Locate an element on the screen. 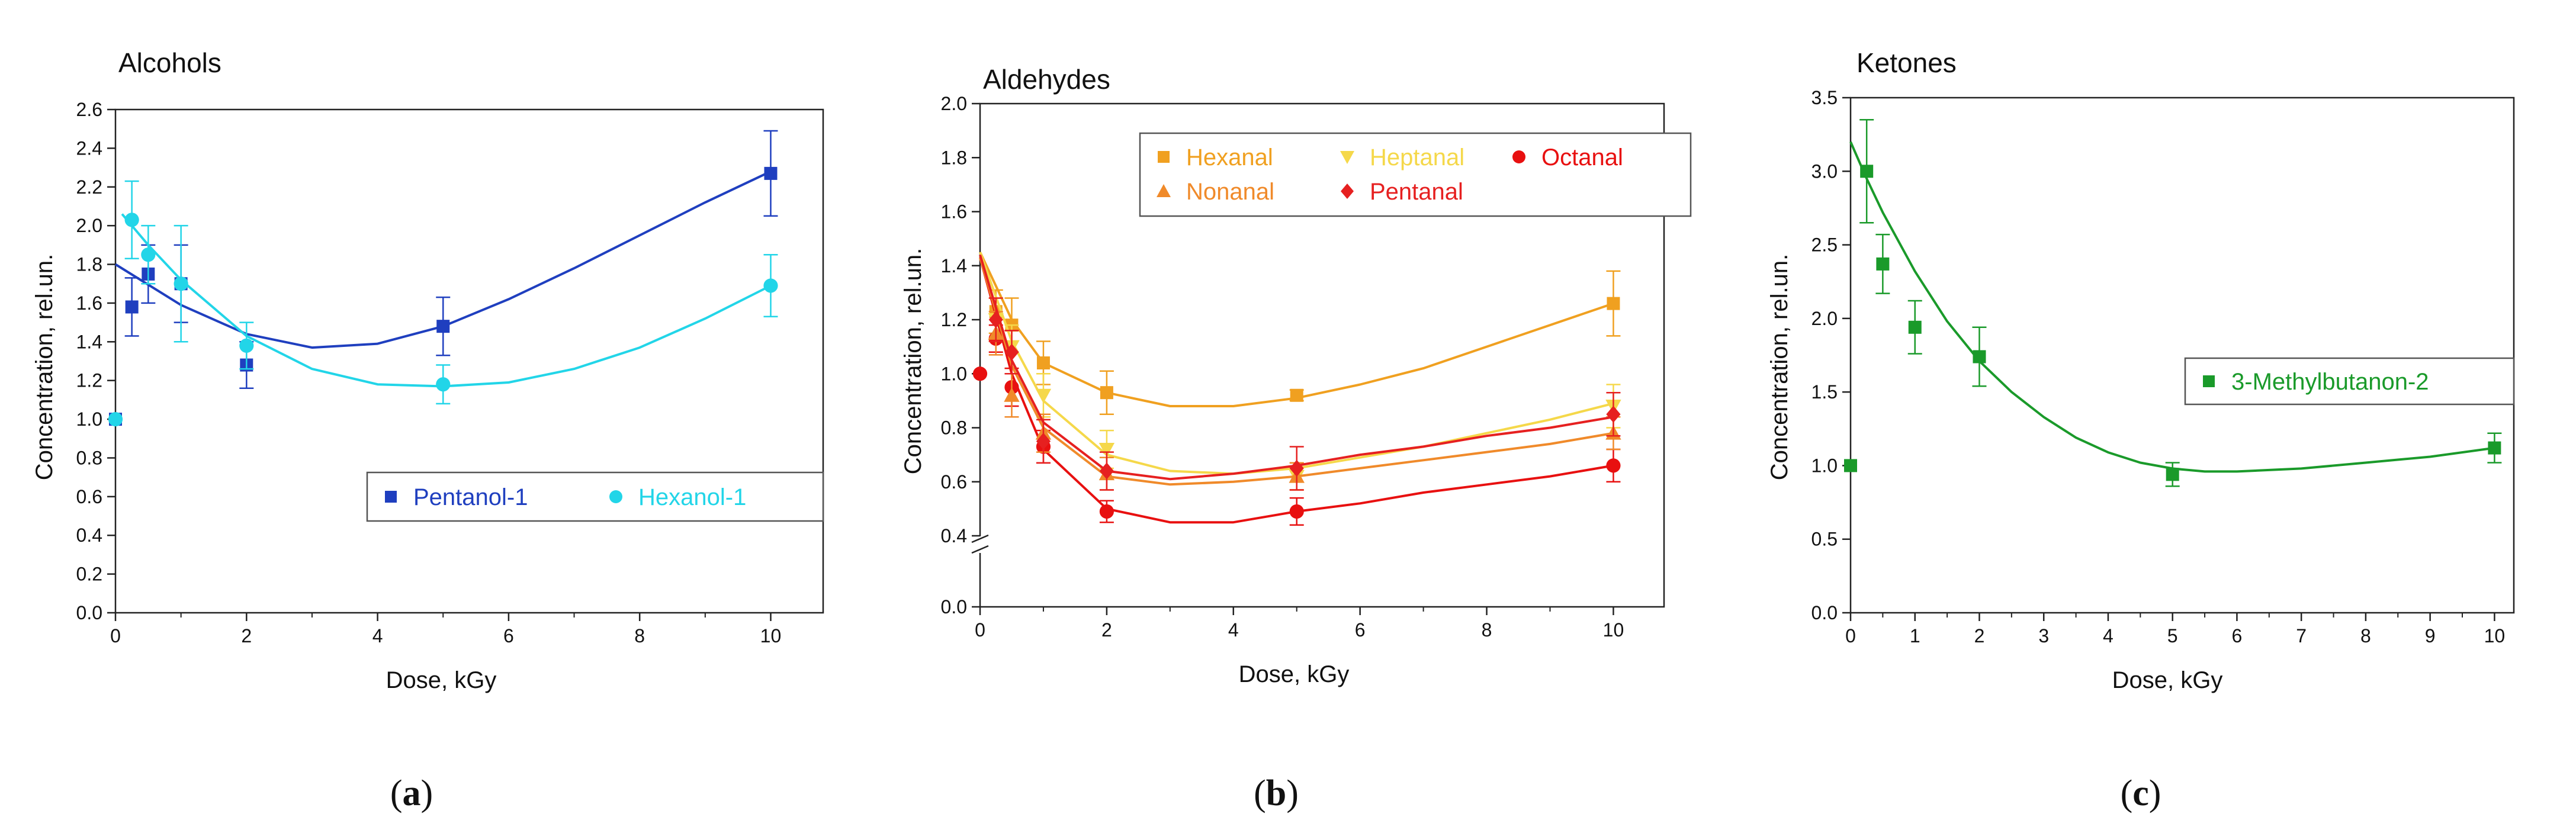 Image resolution: width=2576 pixels, height=833 pixels. legend-marker-pentanal is located at coordinates (1347, 191).